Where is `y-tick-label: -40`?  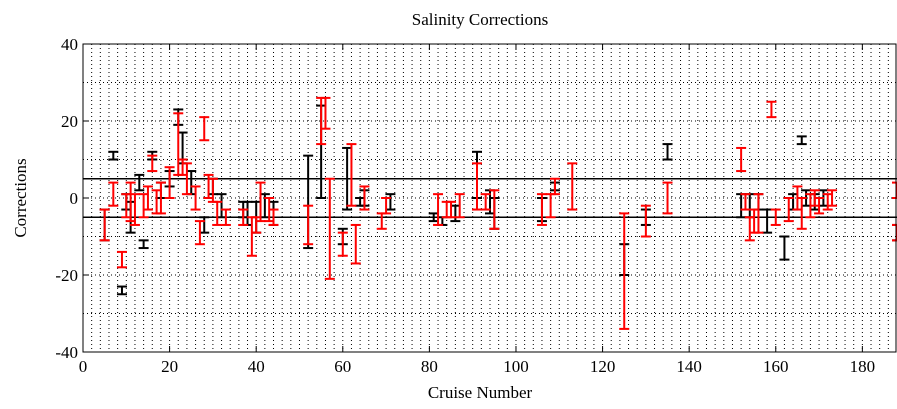
y-tick-label: -40 is located at coordinates (66, 352).